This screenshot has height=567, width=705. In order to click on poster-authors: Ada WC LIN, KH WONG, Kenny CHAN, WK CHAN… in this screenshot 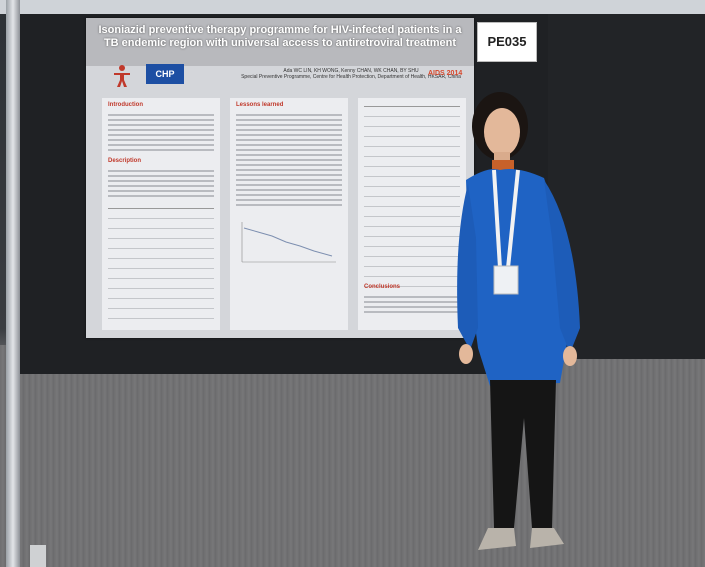, I will do `click(351, 74)`.